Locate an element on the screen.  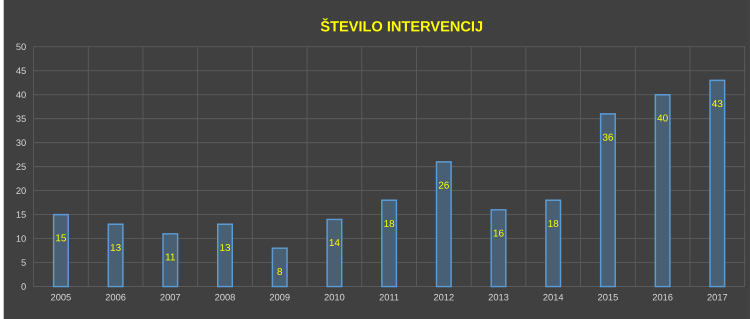
x-tick-label: 2010 is located at coordinates (334, 297).